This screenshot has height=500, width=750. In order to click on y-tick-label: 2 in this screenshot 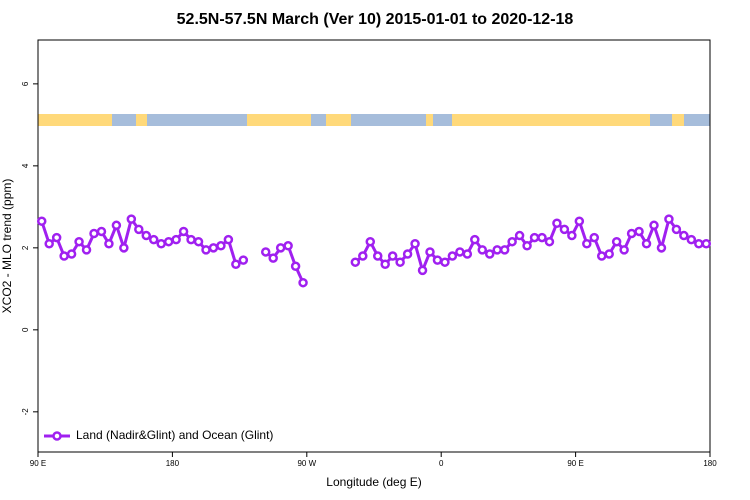, I will do `click(25, 247)`.